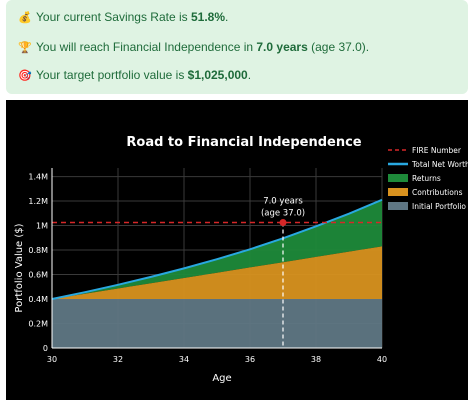 Image resolution: width=474 pixels, height=405 pixels. I want to click on contributions-area, so click(217, 272).